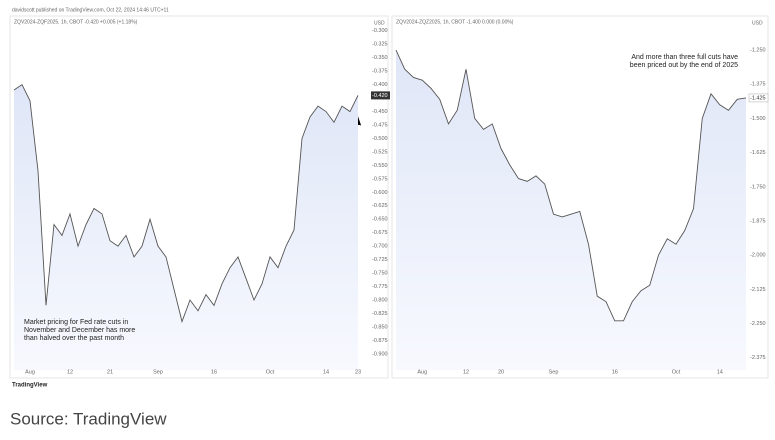  What do you see at coordinates (380, 314) in the screenshot?
I see `y-tick-label: -0.825` at bounding box center [380, 314].